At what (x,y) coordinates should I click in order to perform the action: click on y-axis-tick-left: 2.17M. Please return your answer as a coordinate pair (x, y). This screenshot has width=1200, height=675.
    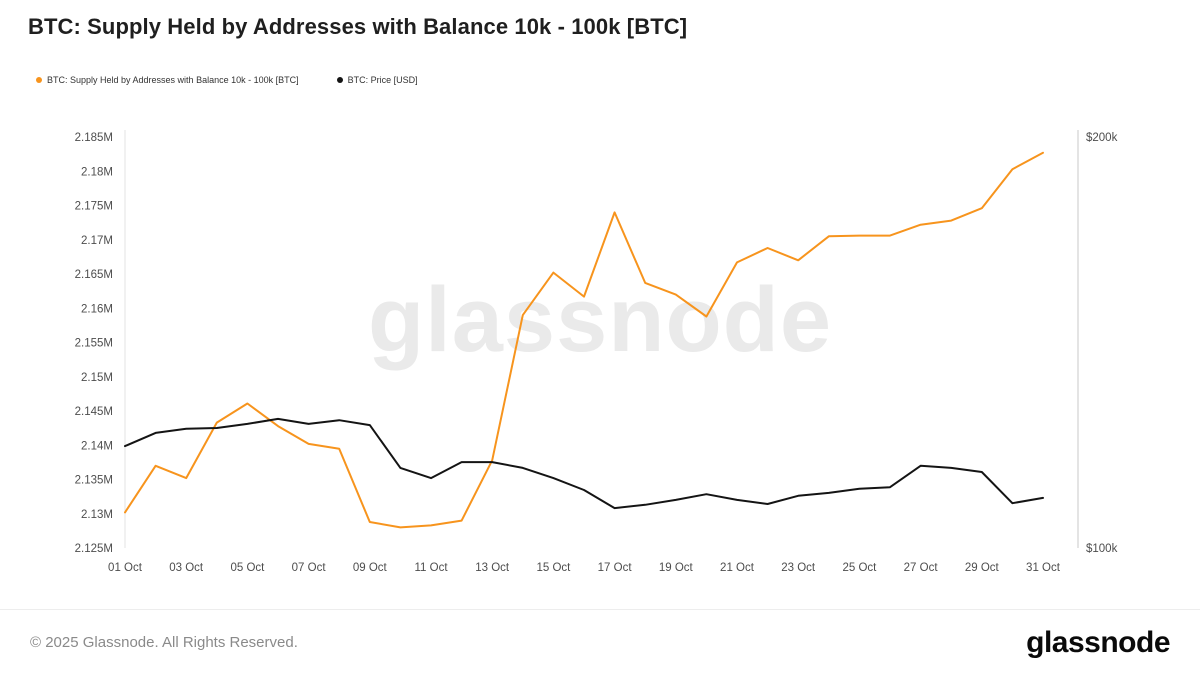
    Looking at the image, I should click on (97, 241).